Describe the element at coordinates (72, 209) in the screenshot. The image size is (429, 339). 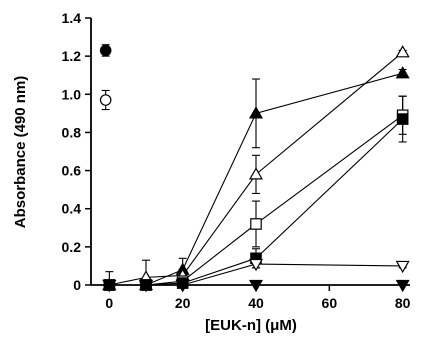
I see `y-tick-label: 0.4` at that location.